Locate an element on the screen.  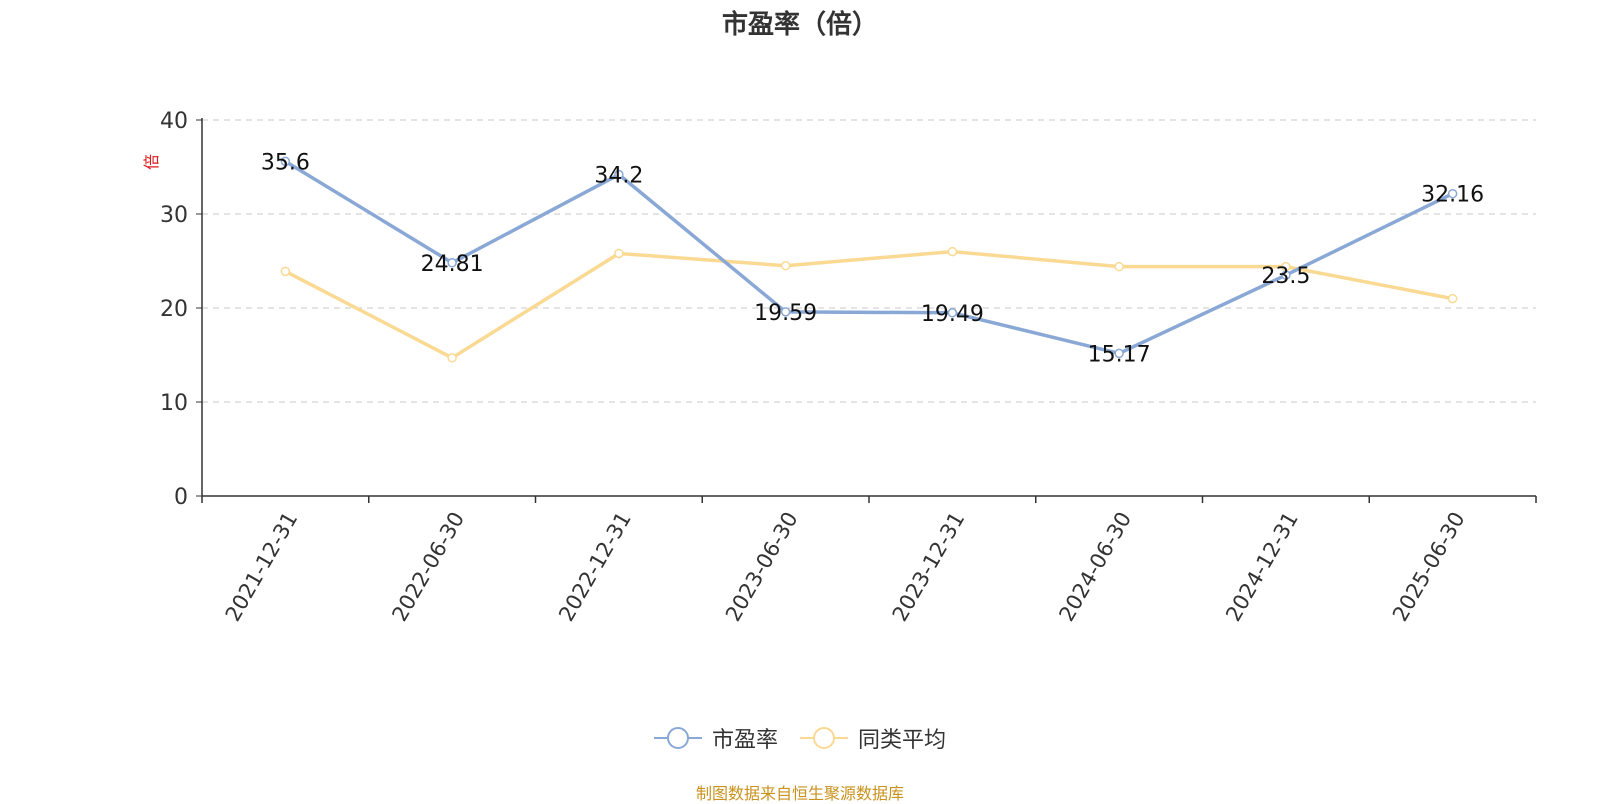
y-tick-label: 20 is located at coordinates (174, 309).